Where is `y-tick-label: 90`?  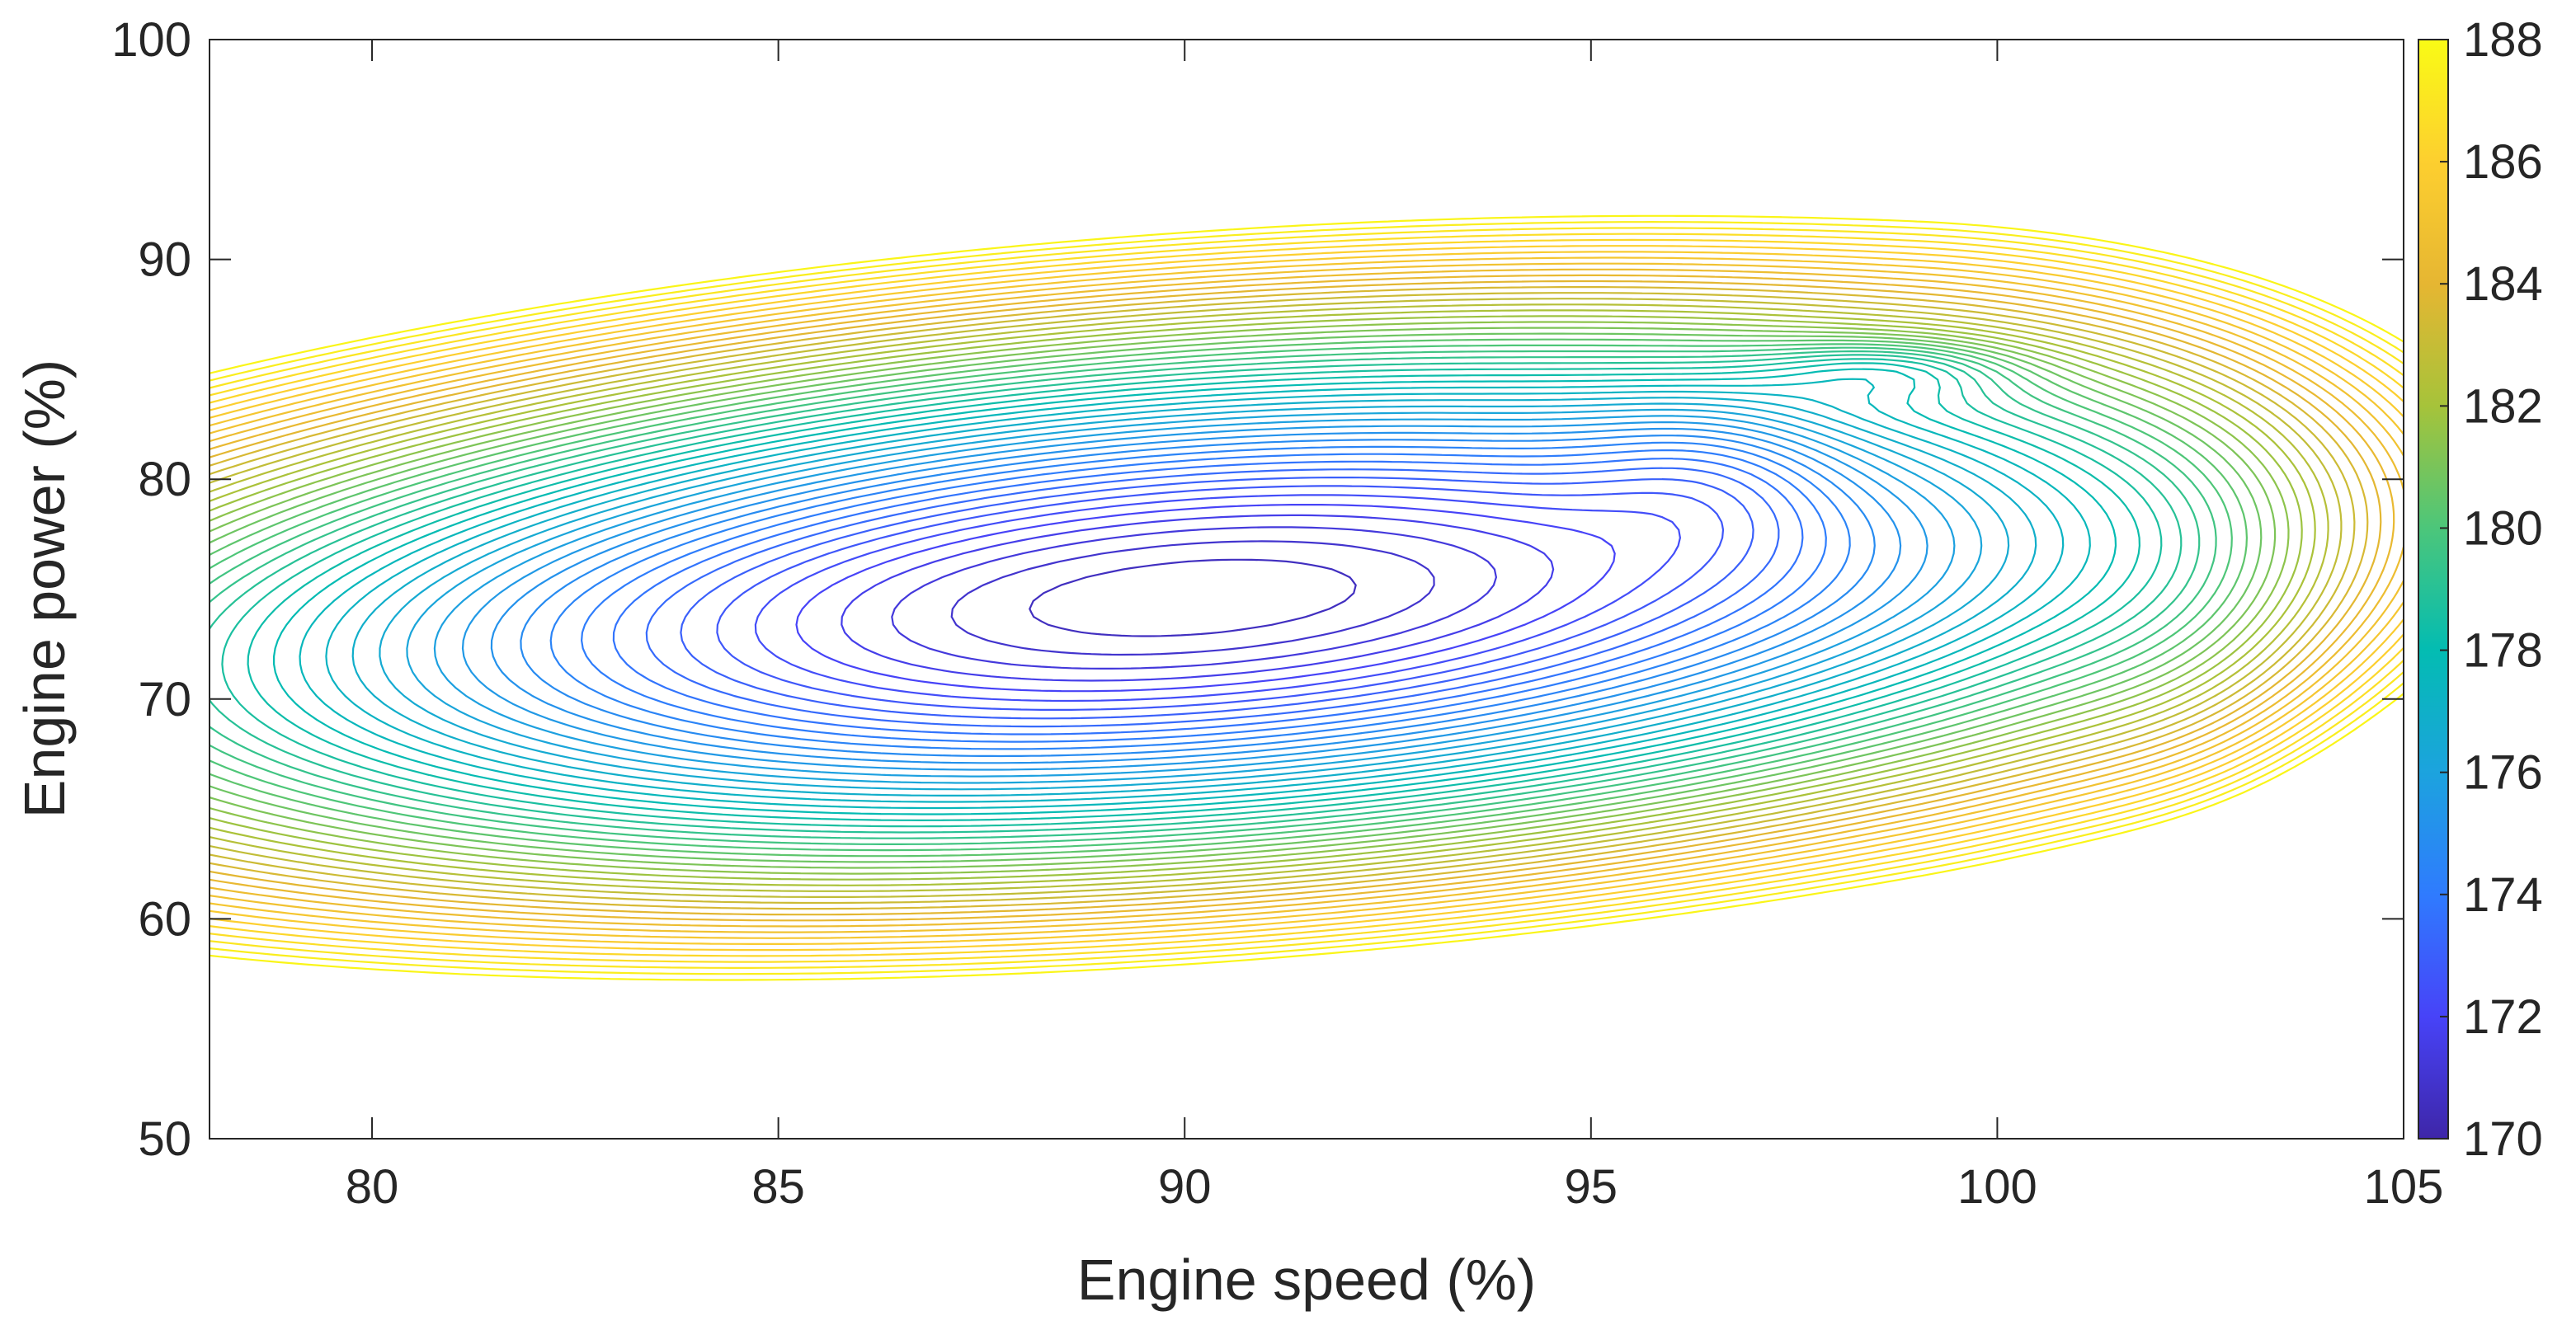
y-tick-label: 90 is located at coordinates (164, 260).